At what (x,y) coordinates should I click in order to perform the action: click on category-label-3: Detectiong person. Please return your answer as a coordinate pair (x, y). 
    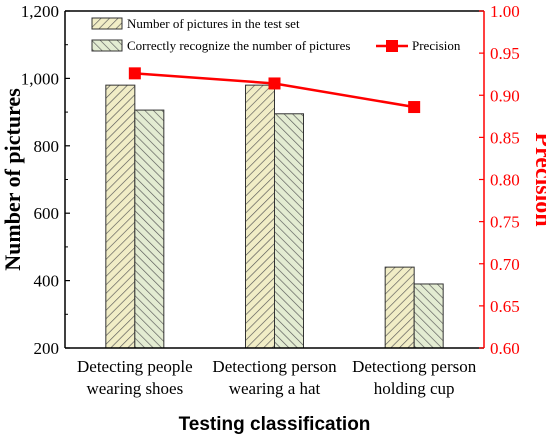
    Looking at the image, I should click on (414, 366).